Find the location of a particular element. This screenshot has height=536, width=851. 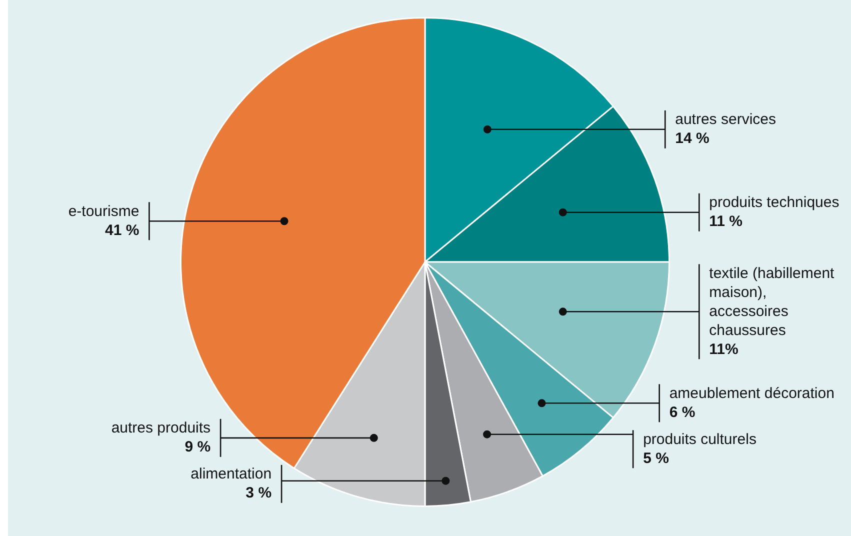

data-label: 6 % is located at coordinates (682, 412).